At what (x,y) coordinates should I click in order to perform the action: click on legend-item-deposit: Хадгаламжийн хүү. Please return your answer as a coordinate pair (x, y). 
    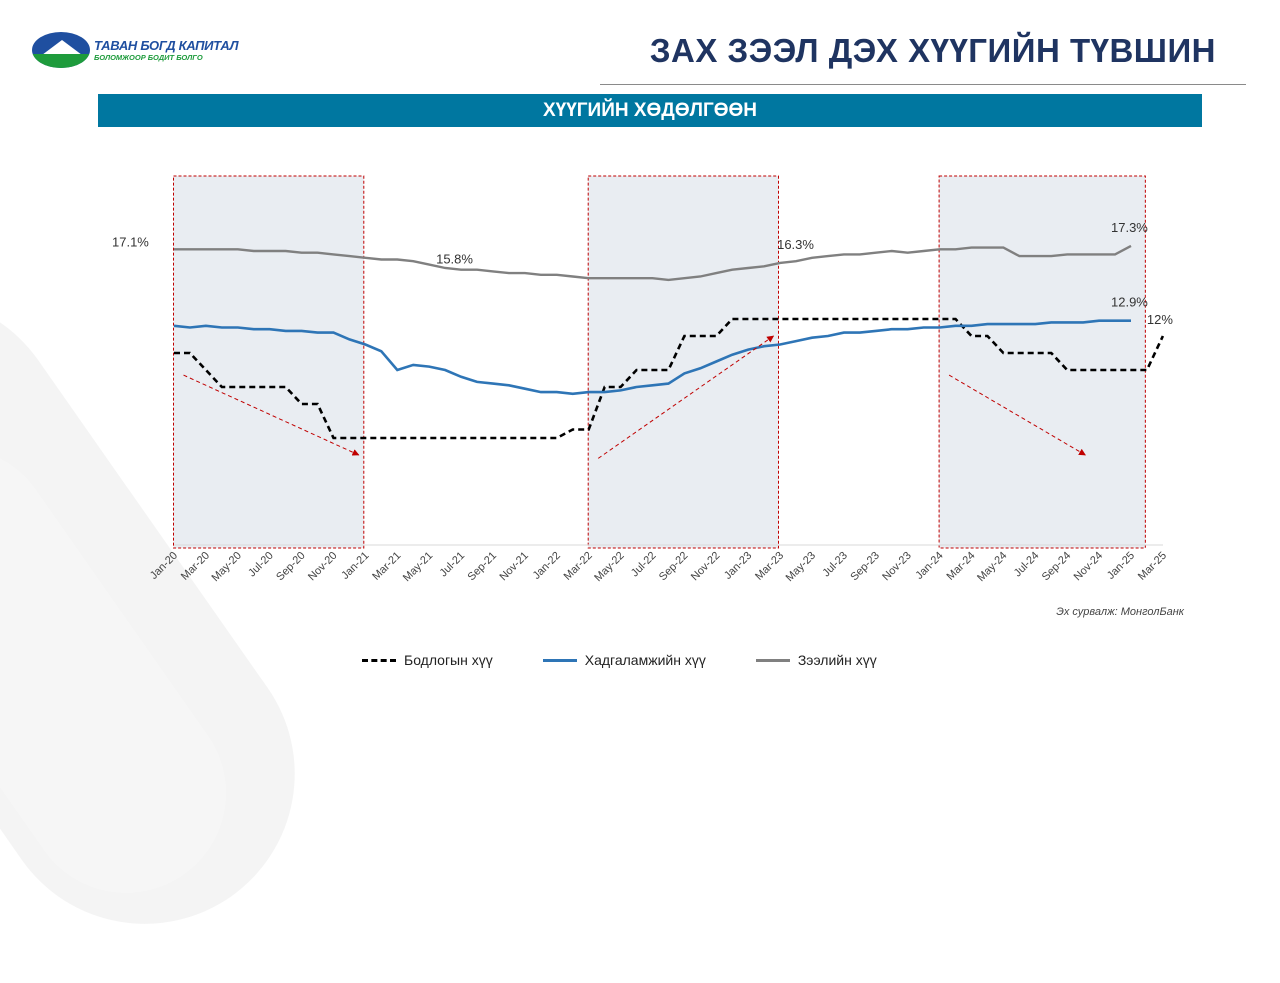
    Looking at the image, I should click on (624, 660).